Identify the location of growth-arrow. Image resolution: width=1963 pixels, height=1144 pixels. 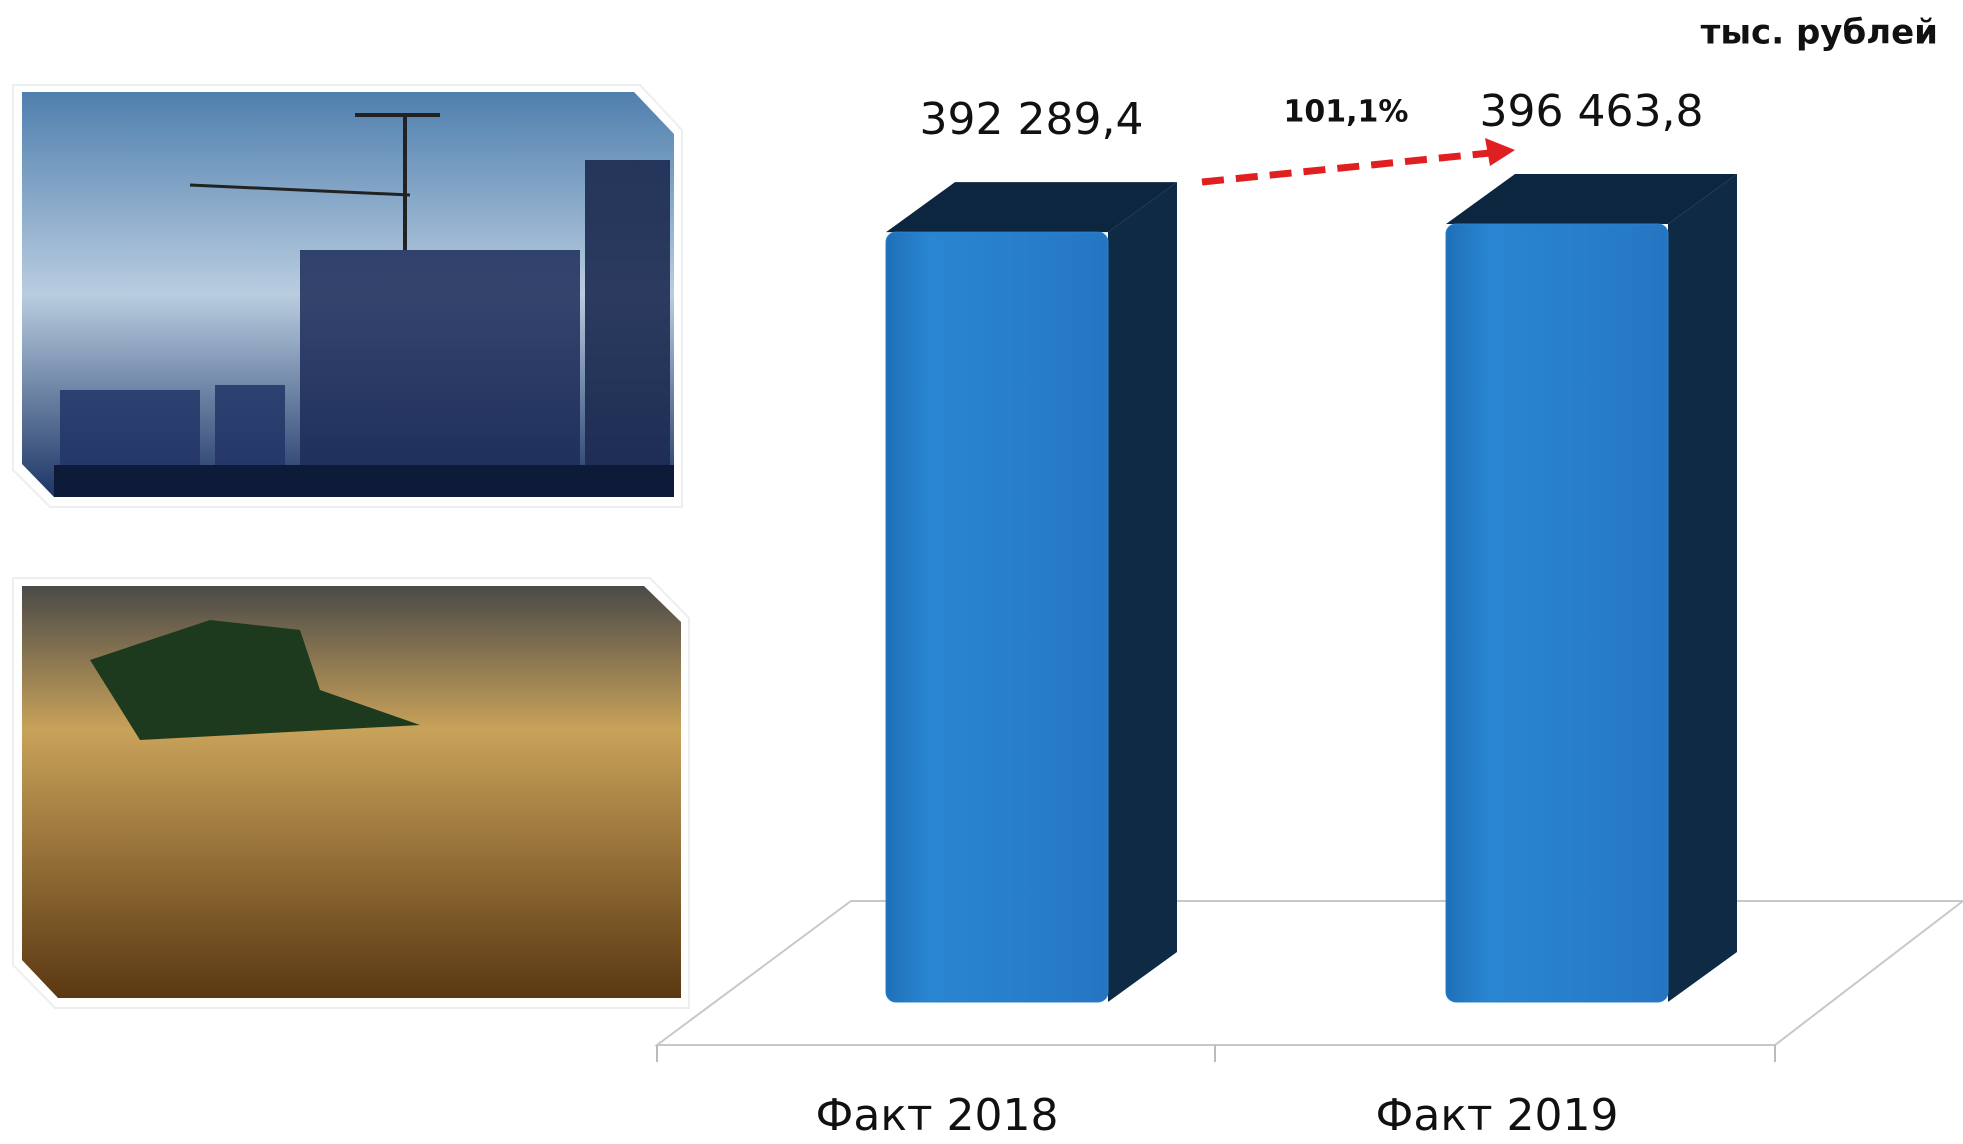
(1358, 162).